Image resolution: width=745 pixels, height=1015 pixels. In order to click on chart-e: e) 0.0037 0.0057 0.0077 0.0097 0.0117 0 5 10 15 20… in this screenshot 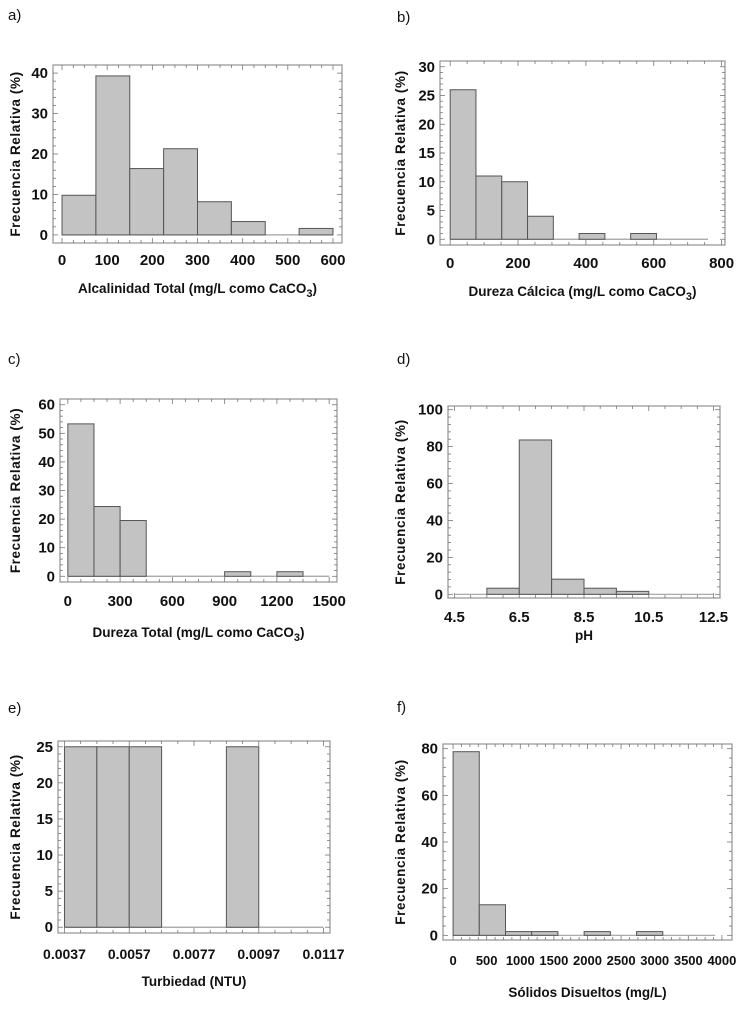, I will do `click(176, 844)`.